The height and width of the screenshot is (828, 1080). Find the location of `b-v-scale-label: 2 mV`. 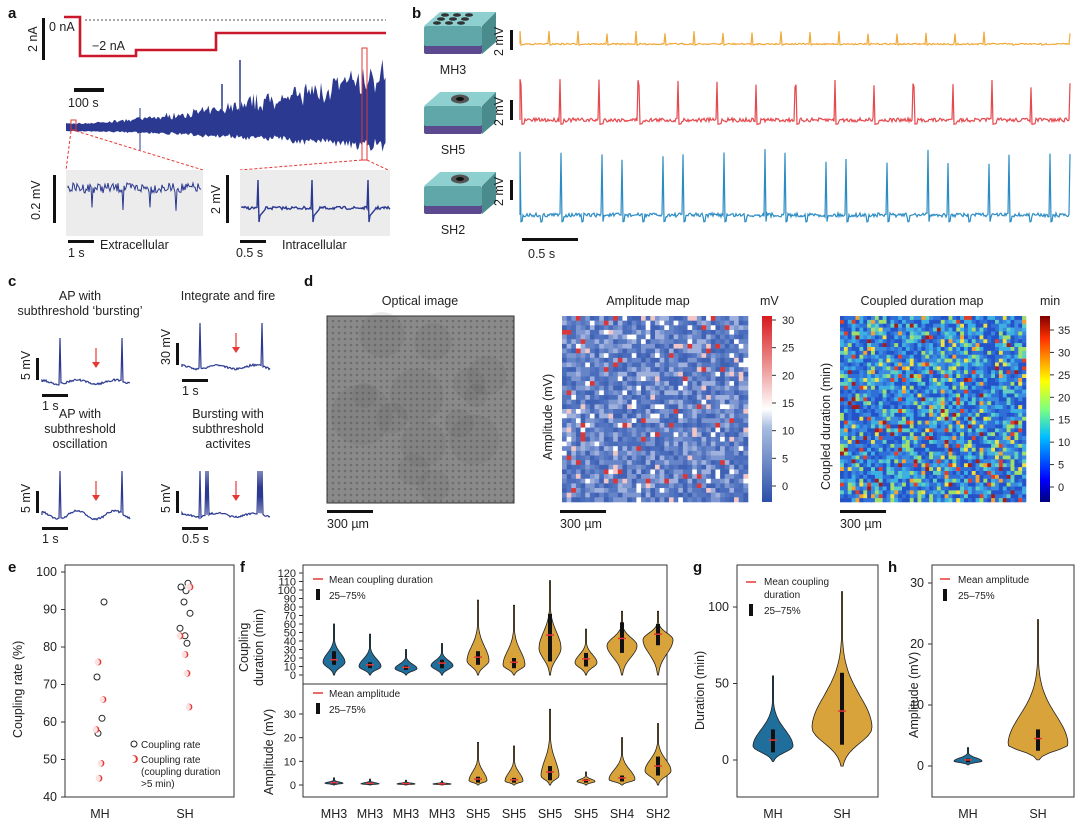

b-v-scale-label: 2 mV is located at coordinates (499, 191).